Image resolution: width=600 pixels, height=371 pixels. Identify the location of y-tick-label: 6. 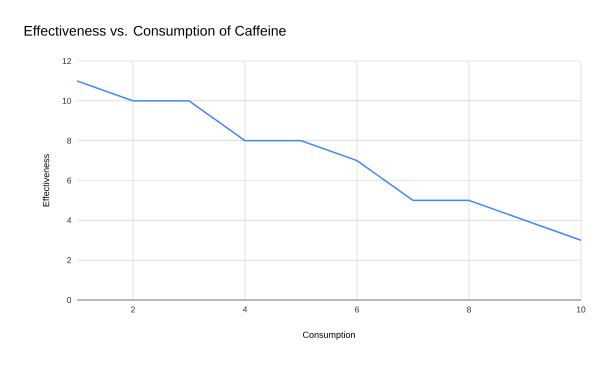
(69, 181).